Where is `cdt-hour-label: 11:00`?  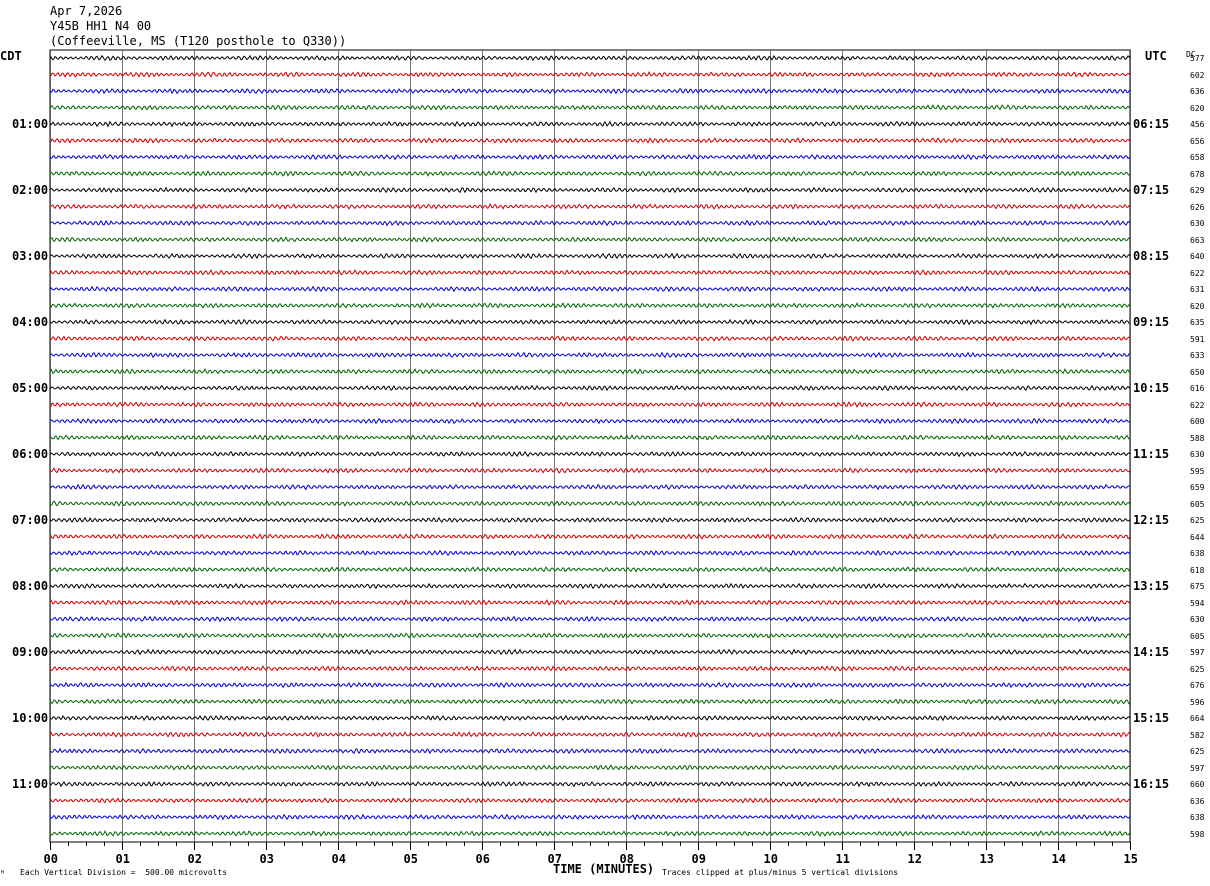
cdt-hour-label: 11:00 is located at coordinates (30, 784).